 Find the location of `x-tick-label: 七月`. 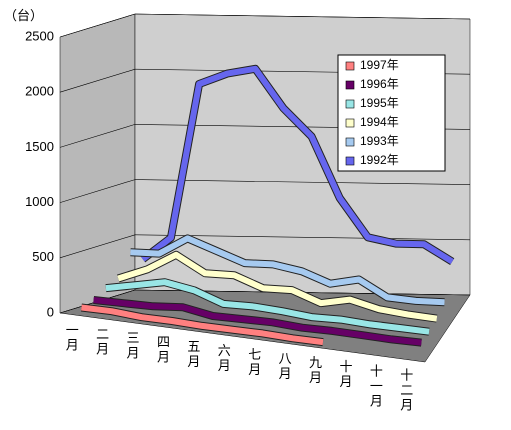

x-tick-label: 七月 is located at coordinates (253, 363).